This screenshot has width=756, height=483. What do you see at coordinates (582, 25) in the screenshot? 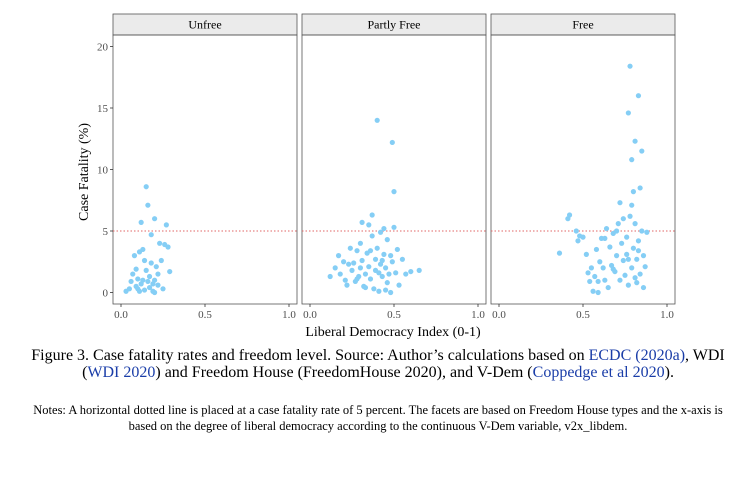
I see `facet-strip-label: Free` at bounding box center [582, 25].